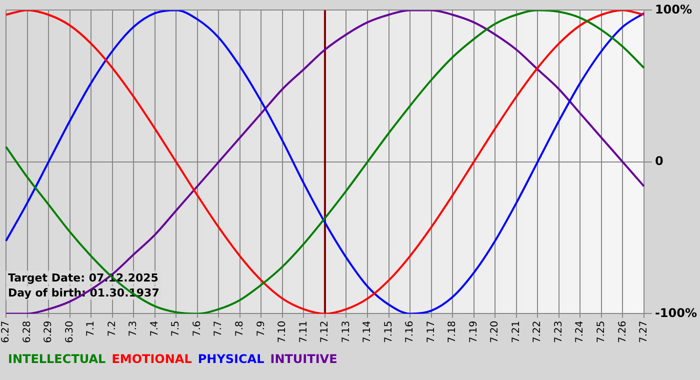 The image size is (700, 380). What do you see at coordinates (676, 313) in the screenshot?
I see `y-tick-label: -100%` at bounding box center [676, 313].